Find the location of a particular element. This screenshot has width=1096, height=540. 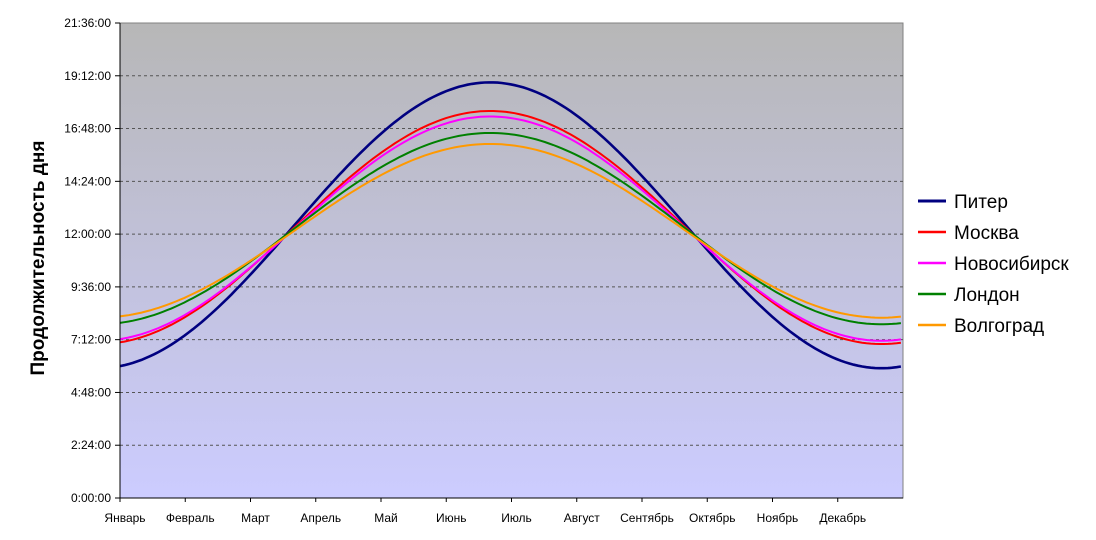

legend: Питер Москва Новосибирск Лондон Волгоград is located at coordinates (993, 264).